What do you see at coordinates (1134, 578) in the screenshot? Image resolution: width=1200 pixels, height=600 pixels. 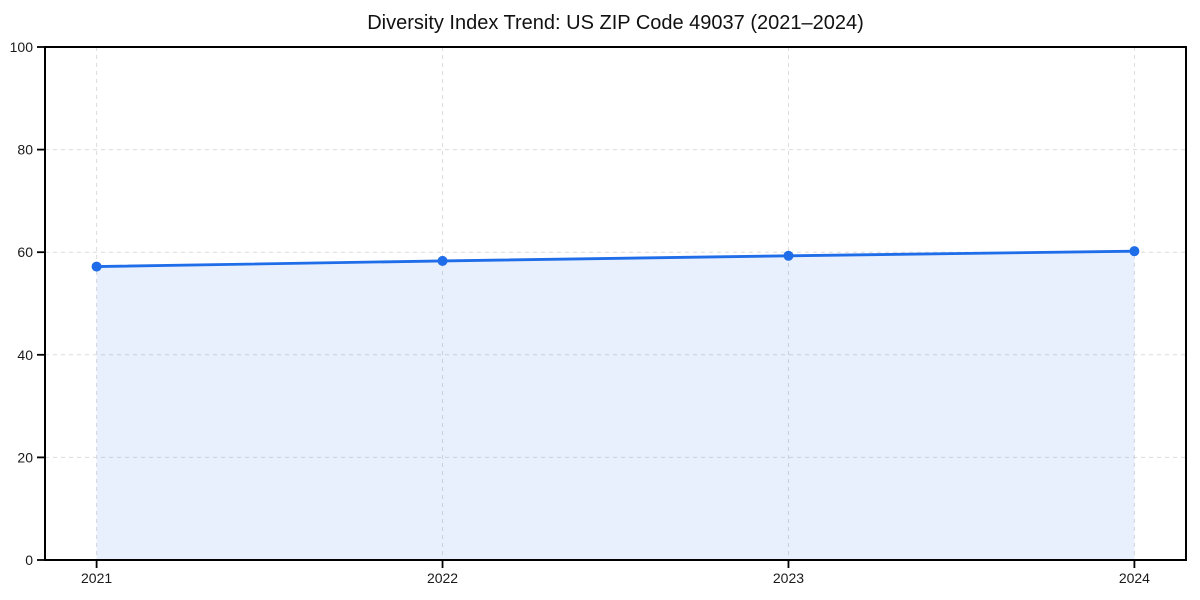 I see `x-axis-tick-label: 2024` at bounding box center [1134, 578].